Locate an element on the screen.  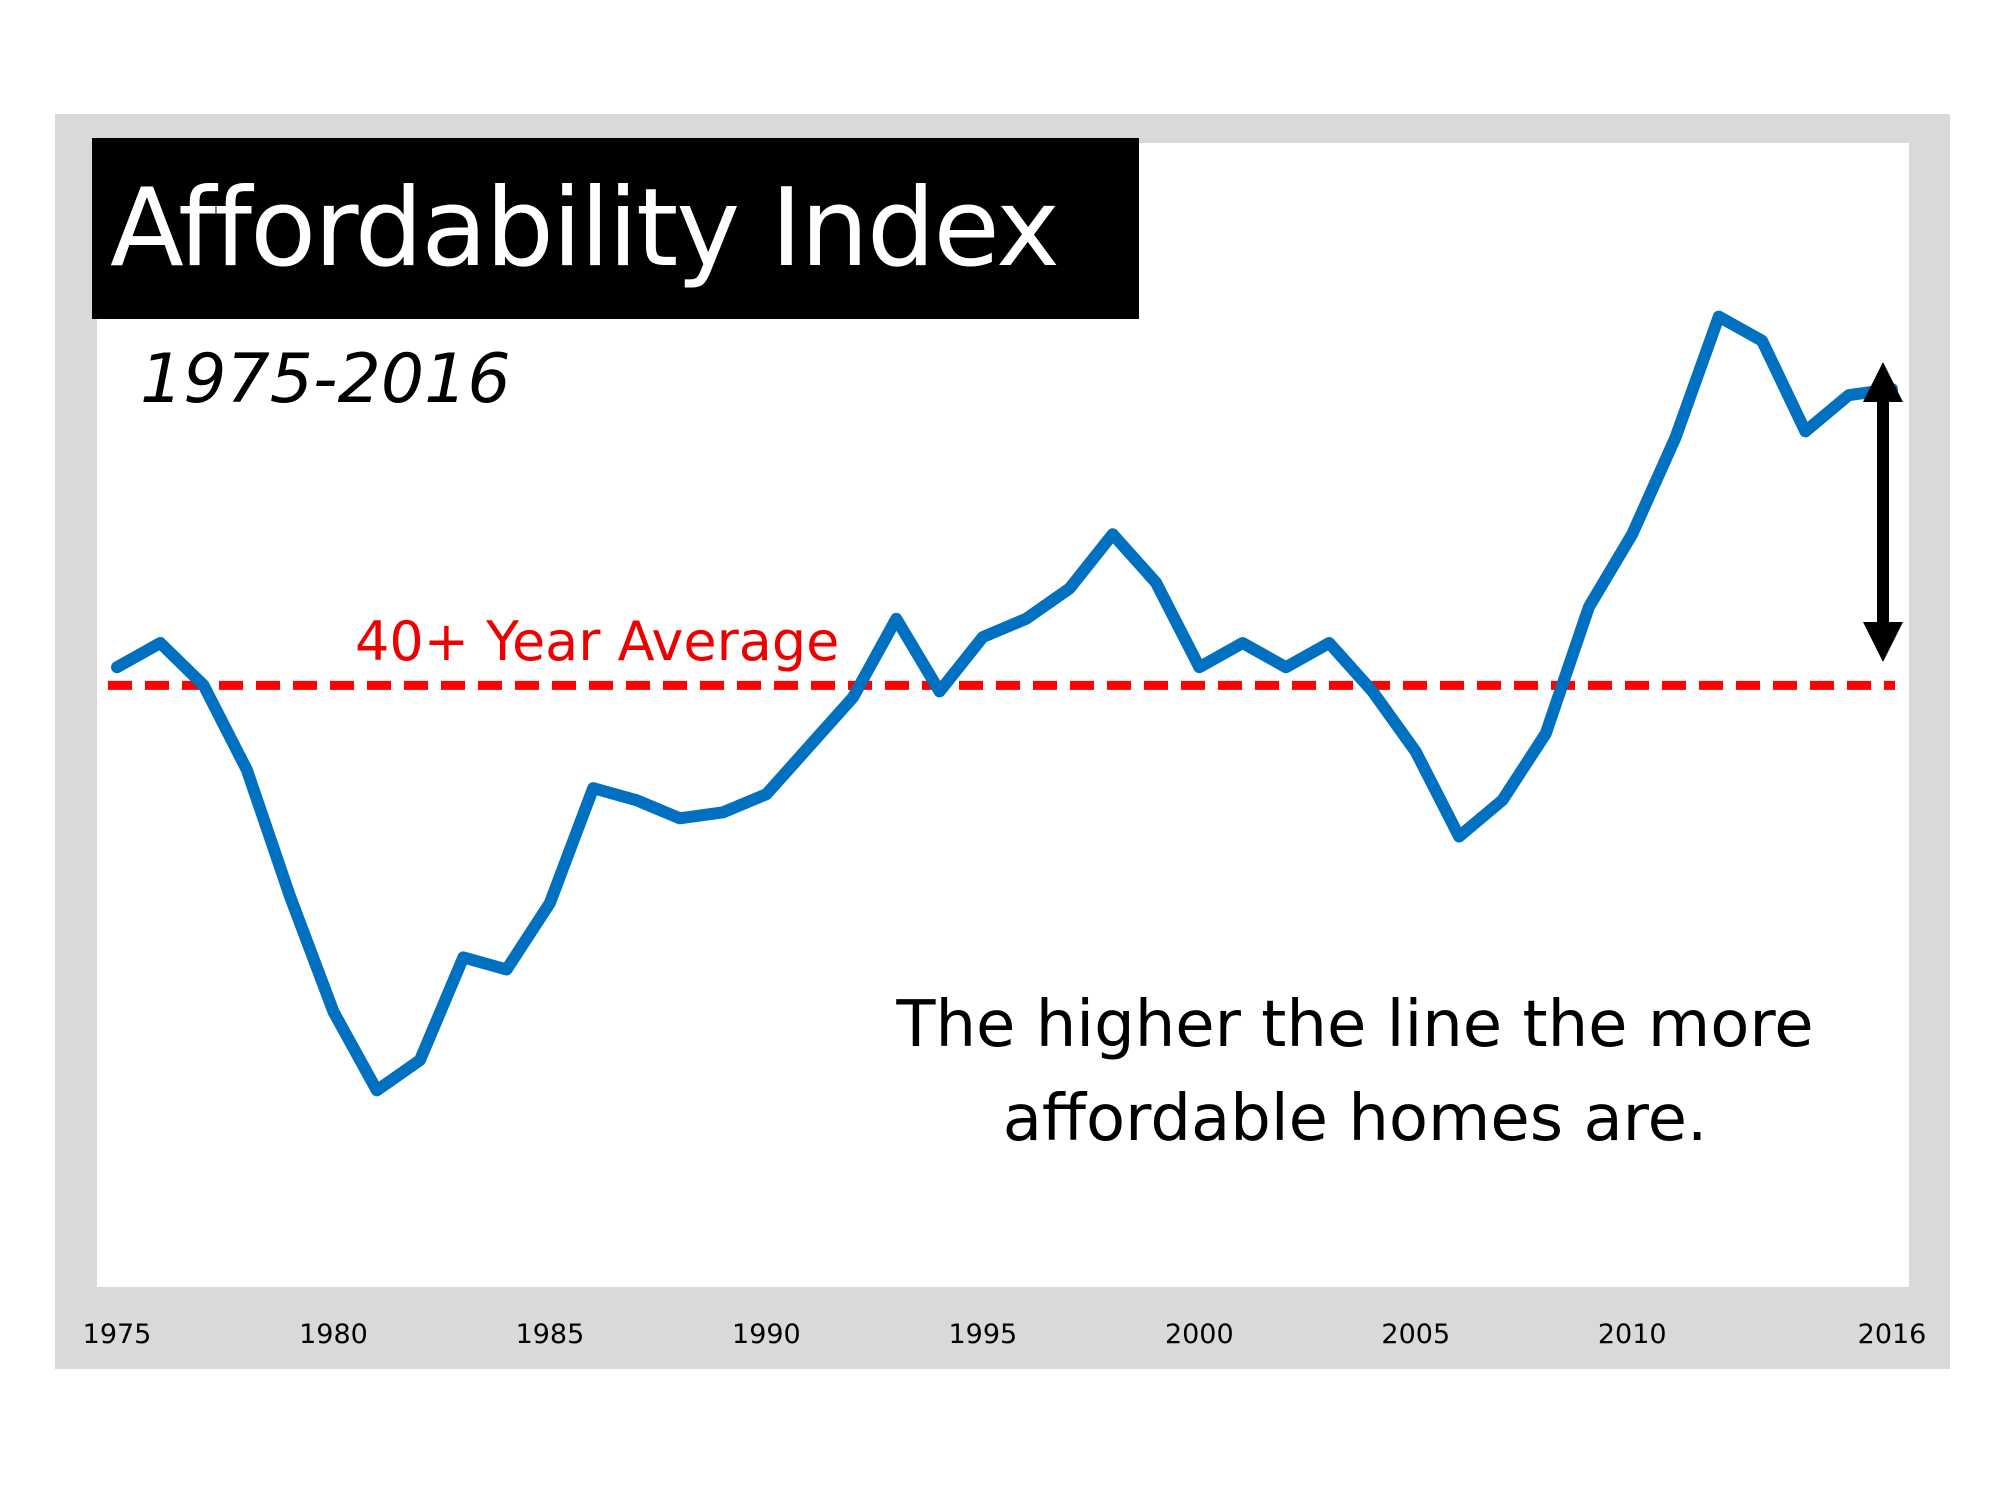
annotation-line-1: The higher the line the more is located at coordinates (1355, 1025).